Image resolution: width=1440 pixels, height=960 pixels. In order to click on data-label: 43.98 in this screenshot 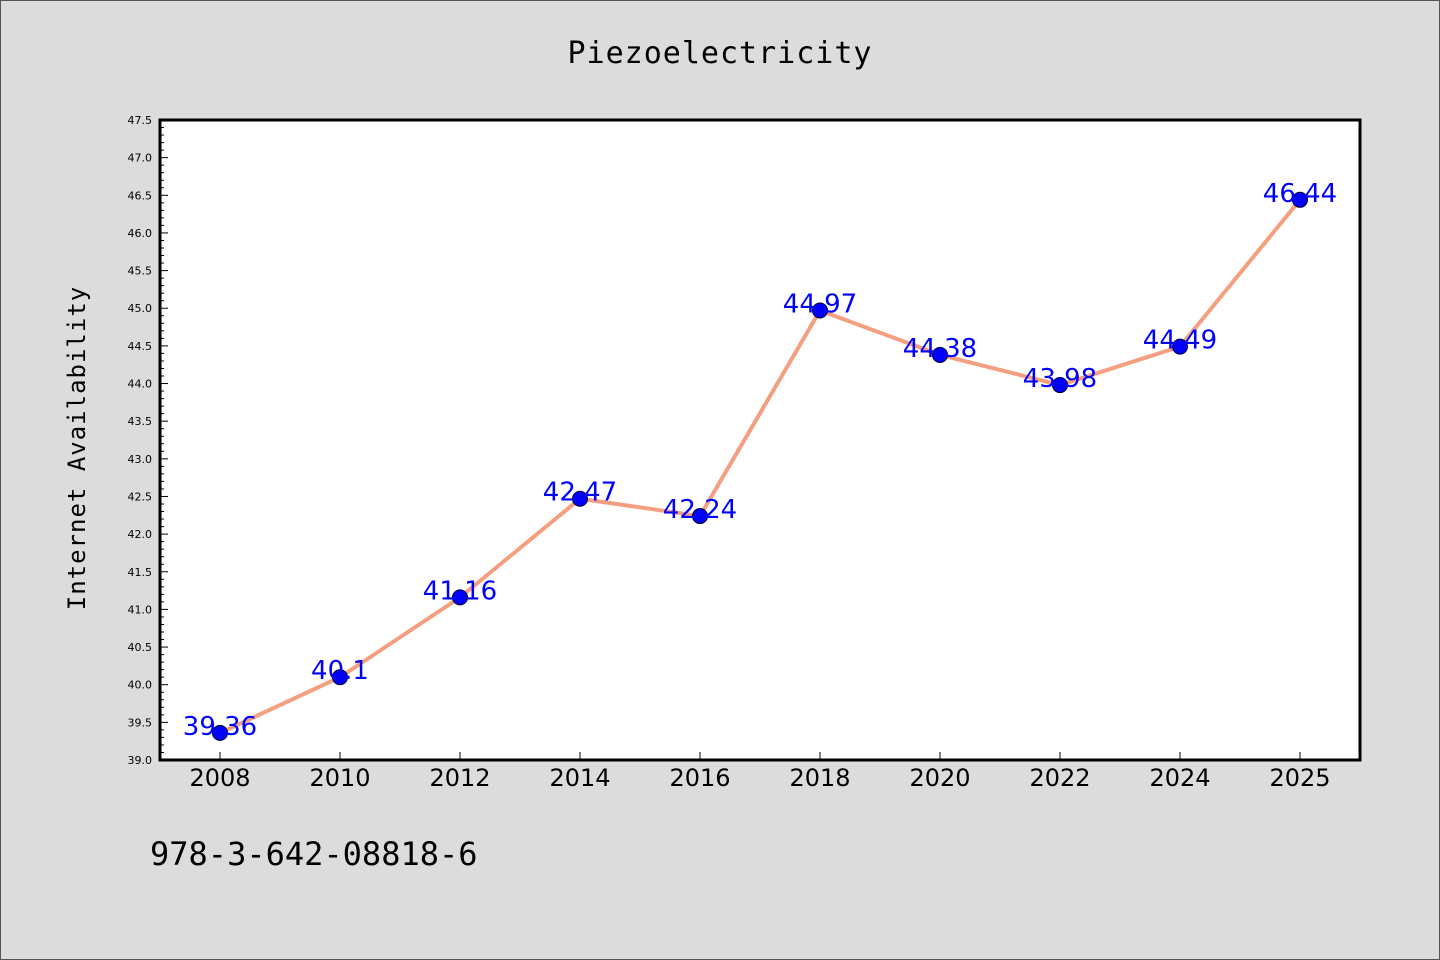, I will do `click(1060, 379)`.